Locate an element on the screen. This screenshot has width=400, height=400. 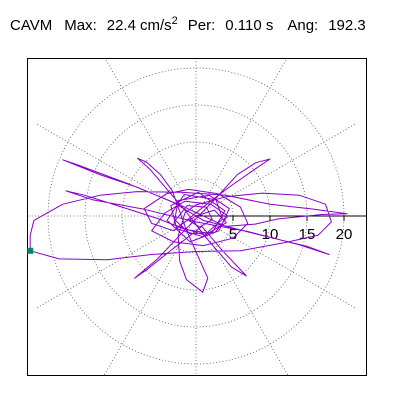
max-marker is located at coordinates (30, 250).